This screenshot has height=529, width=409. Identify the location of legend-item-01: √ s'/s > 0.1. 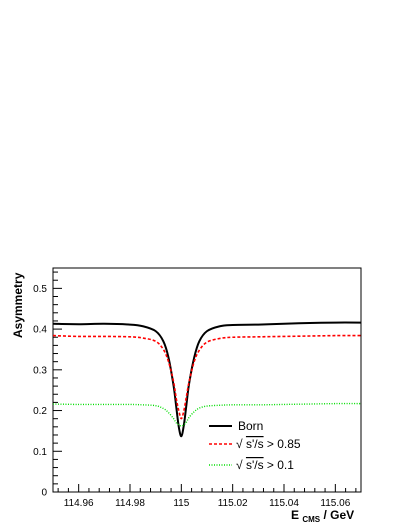
(251, 465).